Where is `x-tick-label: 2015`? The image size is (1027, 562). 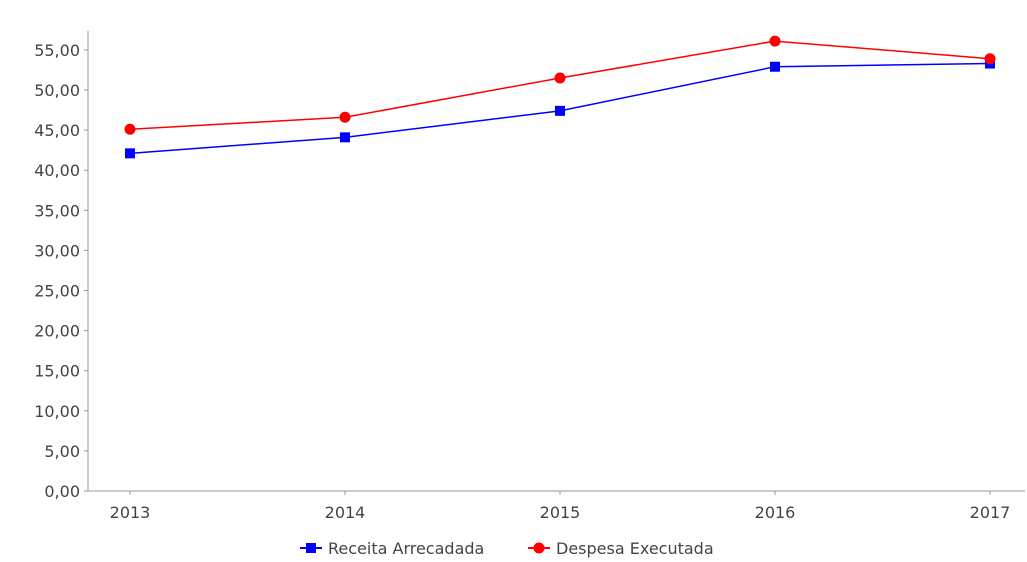 x-tick-label: 2015 is located at coordinates (560, 512).